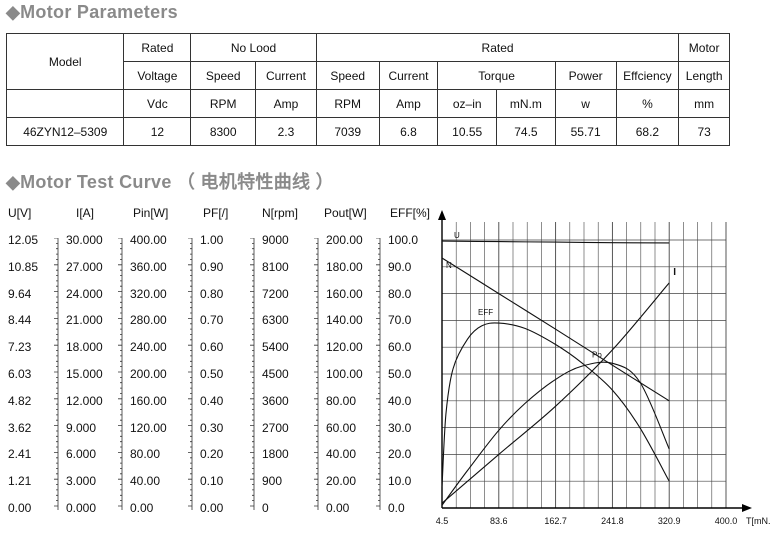 This screenshot has width=770, height=536. Describe the element at coordinates (212, 427) in the screenshot. I see `y-tick-label: 0.30` at that location.